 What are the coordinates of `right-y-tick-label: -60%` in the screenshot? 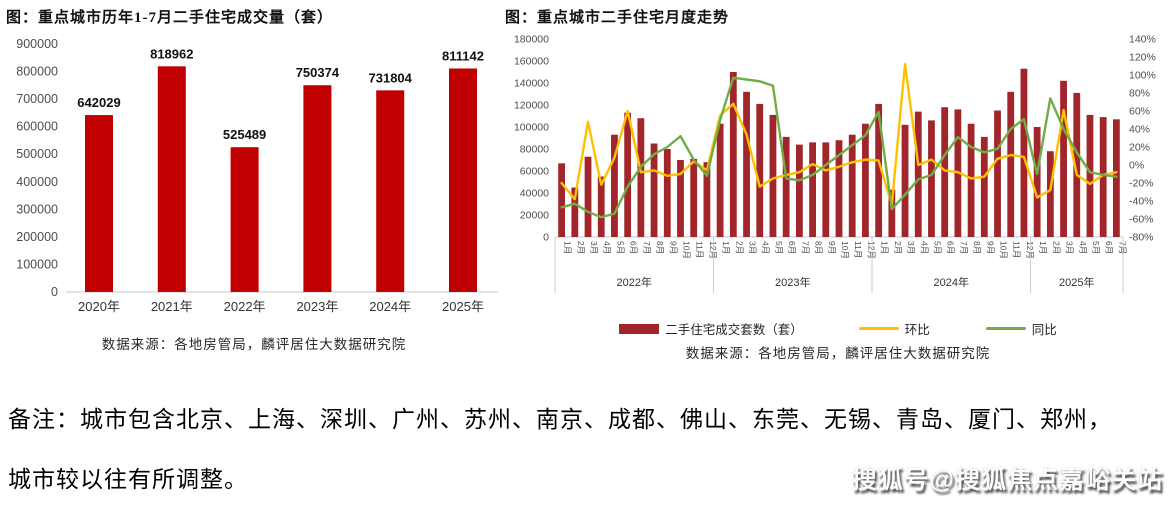 It's located at (1141, 220).